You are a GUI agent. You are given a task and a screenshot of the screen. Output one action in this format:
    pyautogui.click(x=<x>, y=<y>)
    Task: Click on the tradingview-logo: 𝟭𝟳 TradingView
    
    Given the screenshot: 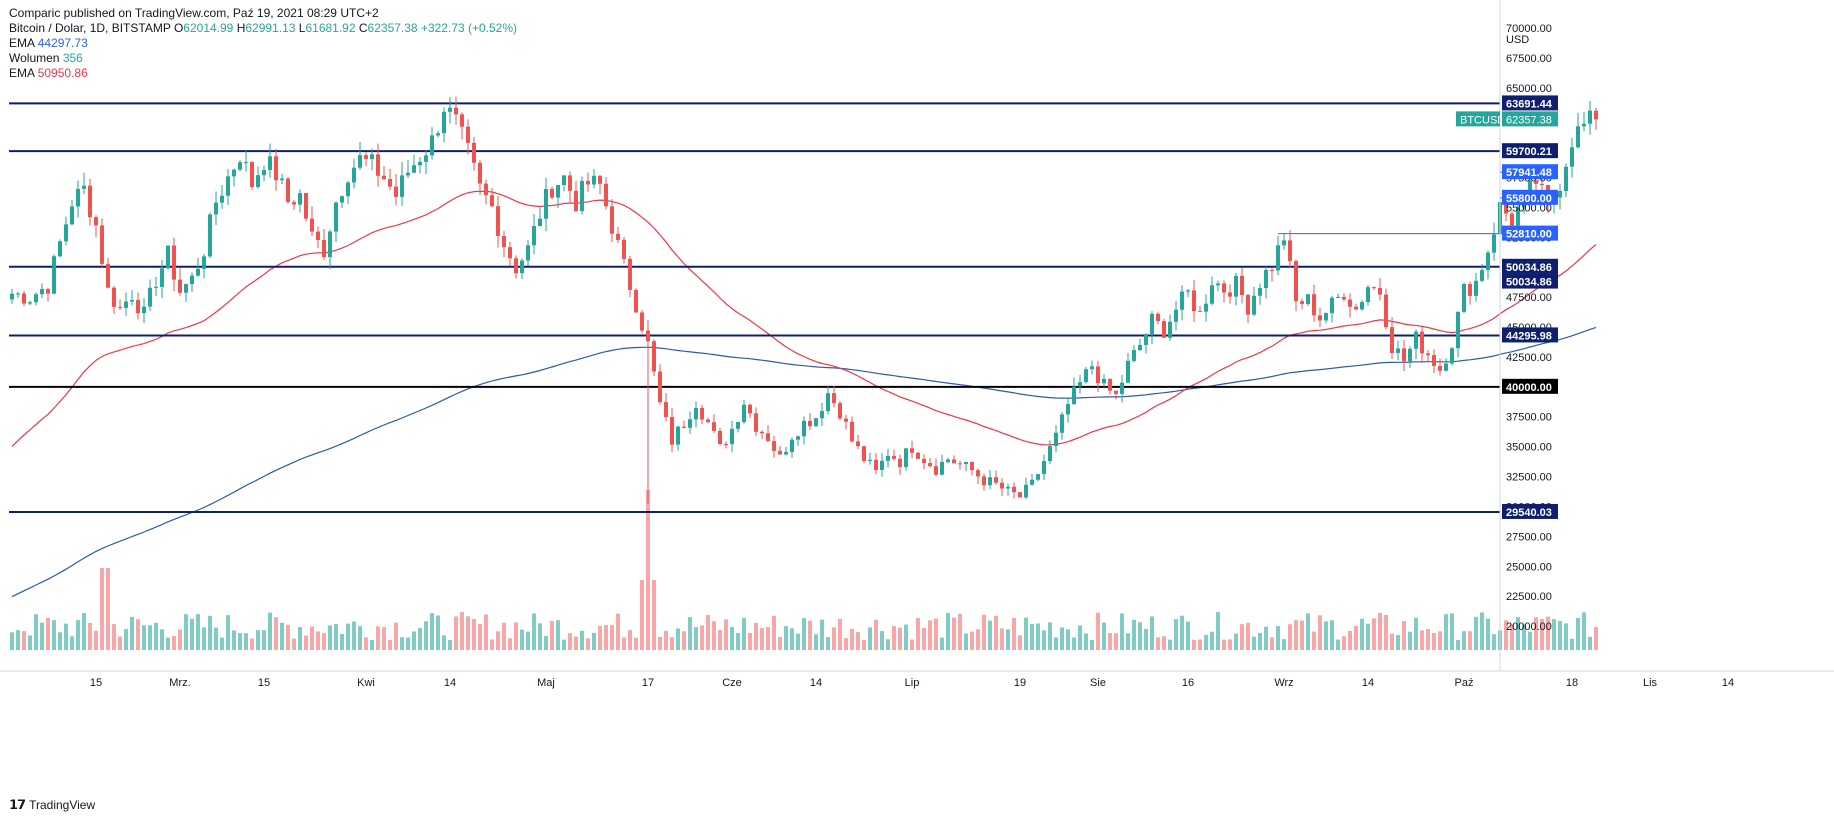 What is the action you would take?
    pyautogui.click(x=52, y=805)
    